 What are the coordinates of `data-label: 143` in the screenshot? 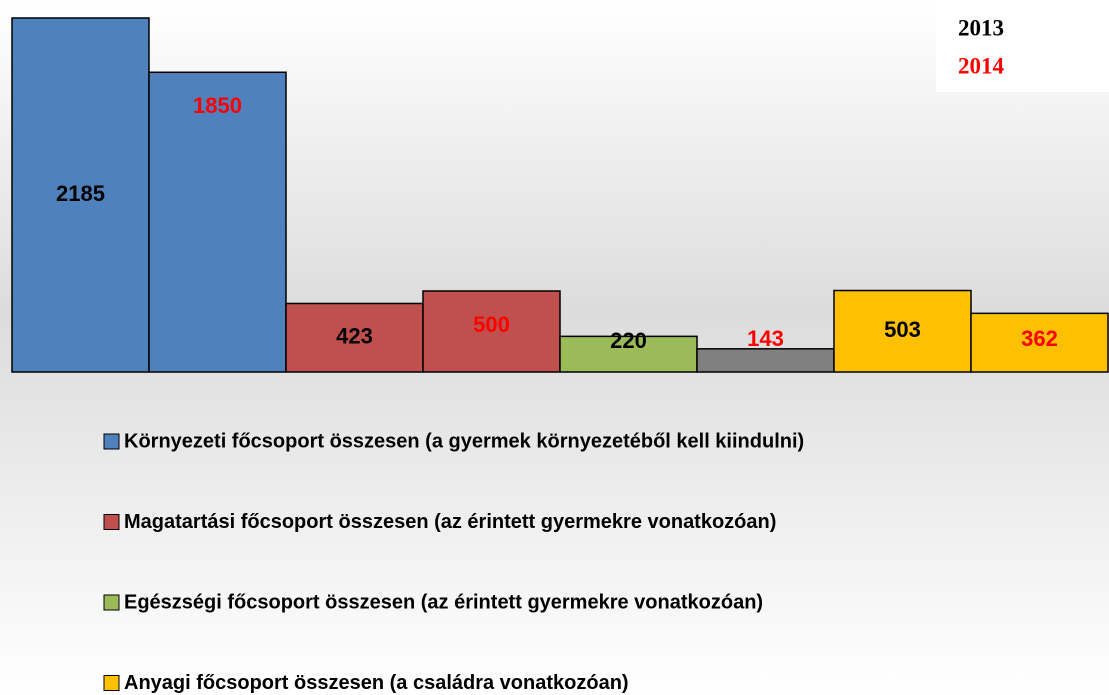 It's located at (765, 338).